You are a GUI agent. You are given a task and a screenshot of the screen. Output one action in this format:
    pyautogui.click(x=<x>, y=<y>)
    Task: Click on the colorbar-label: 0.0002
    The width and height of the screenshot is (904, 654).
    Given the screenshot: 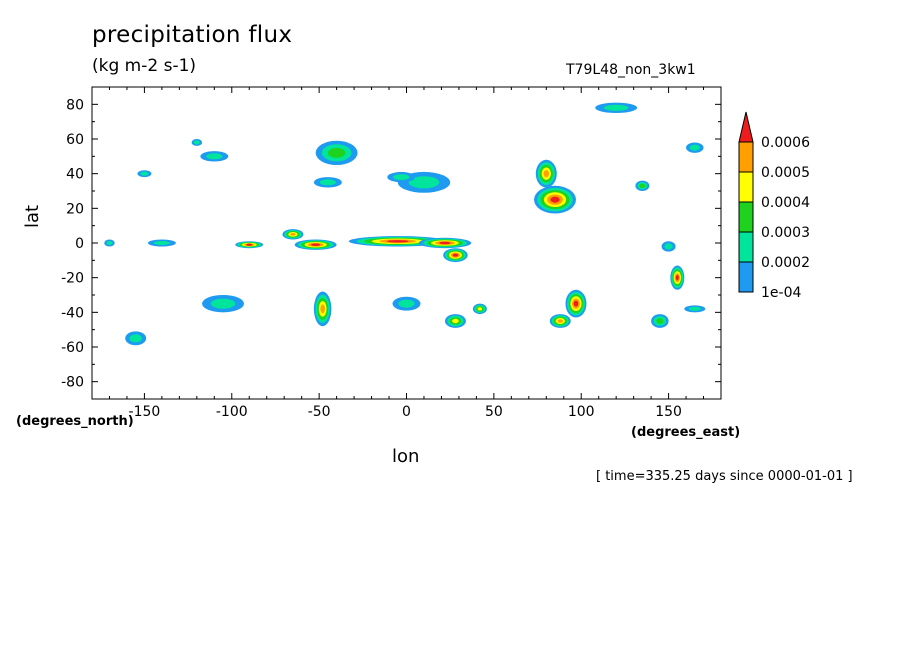 What is the action you would take?
    pyautogui.click(x=785, y=263)
    